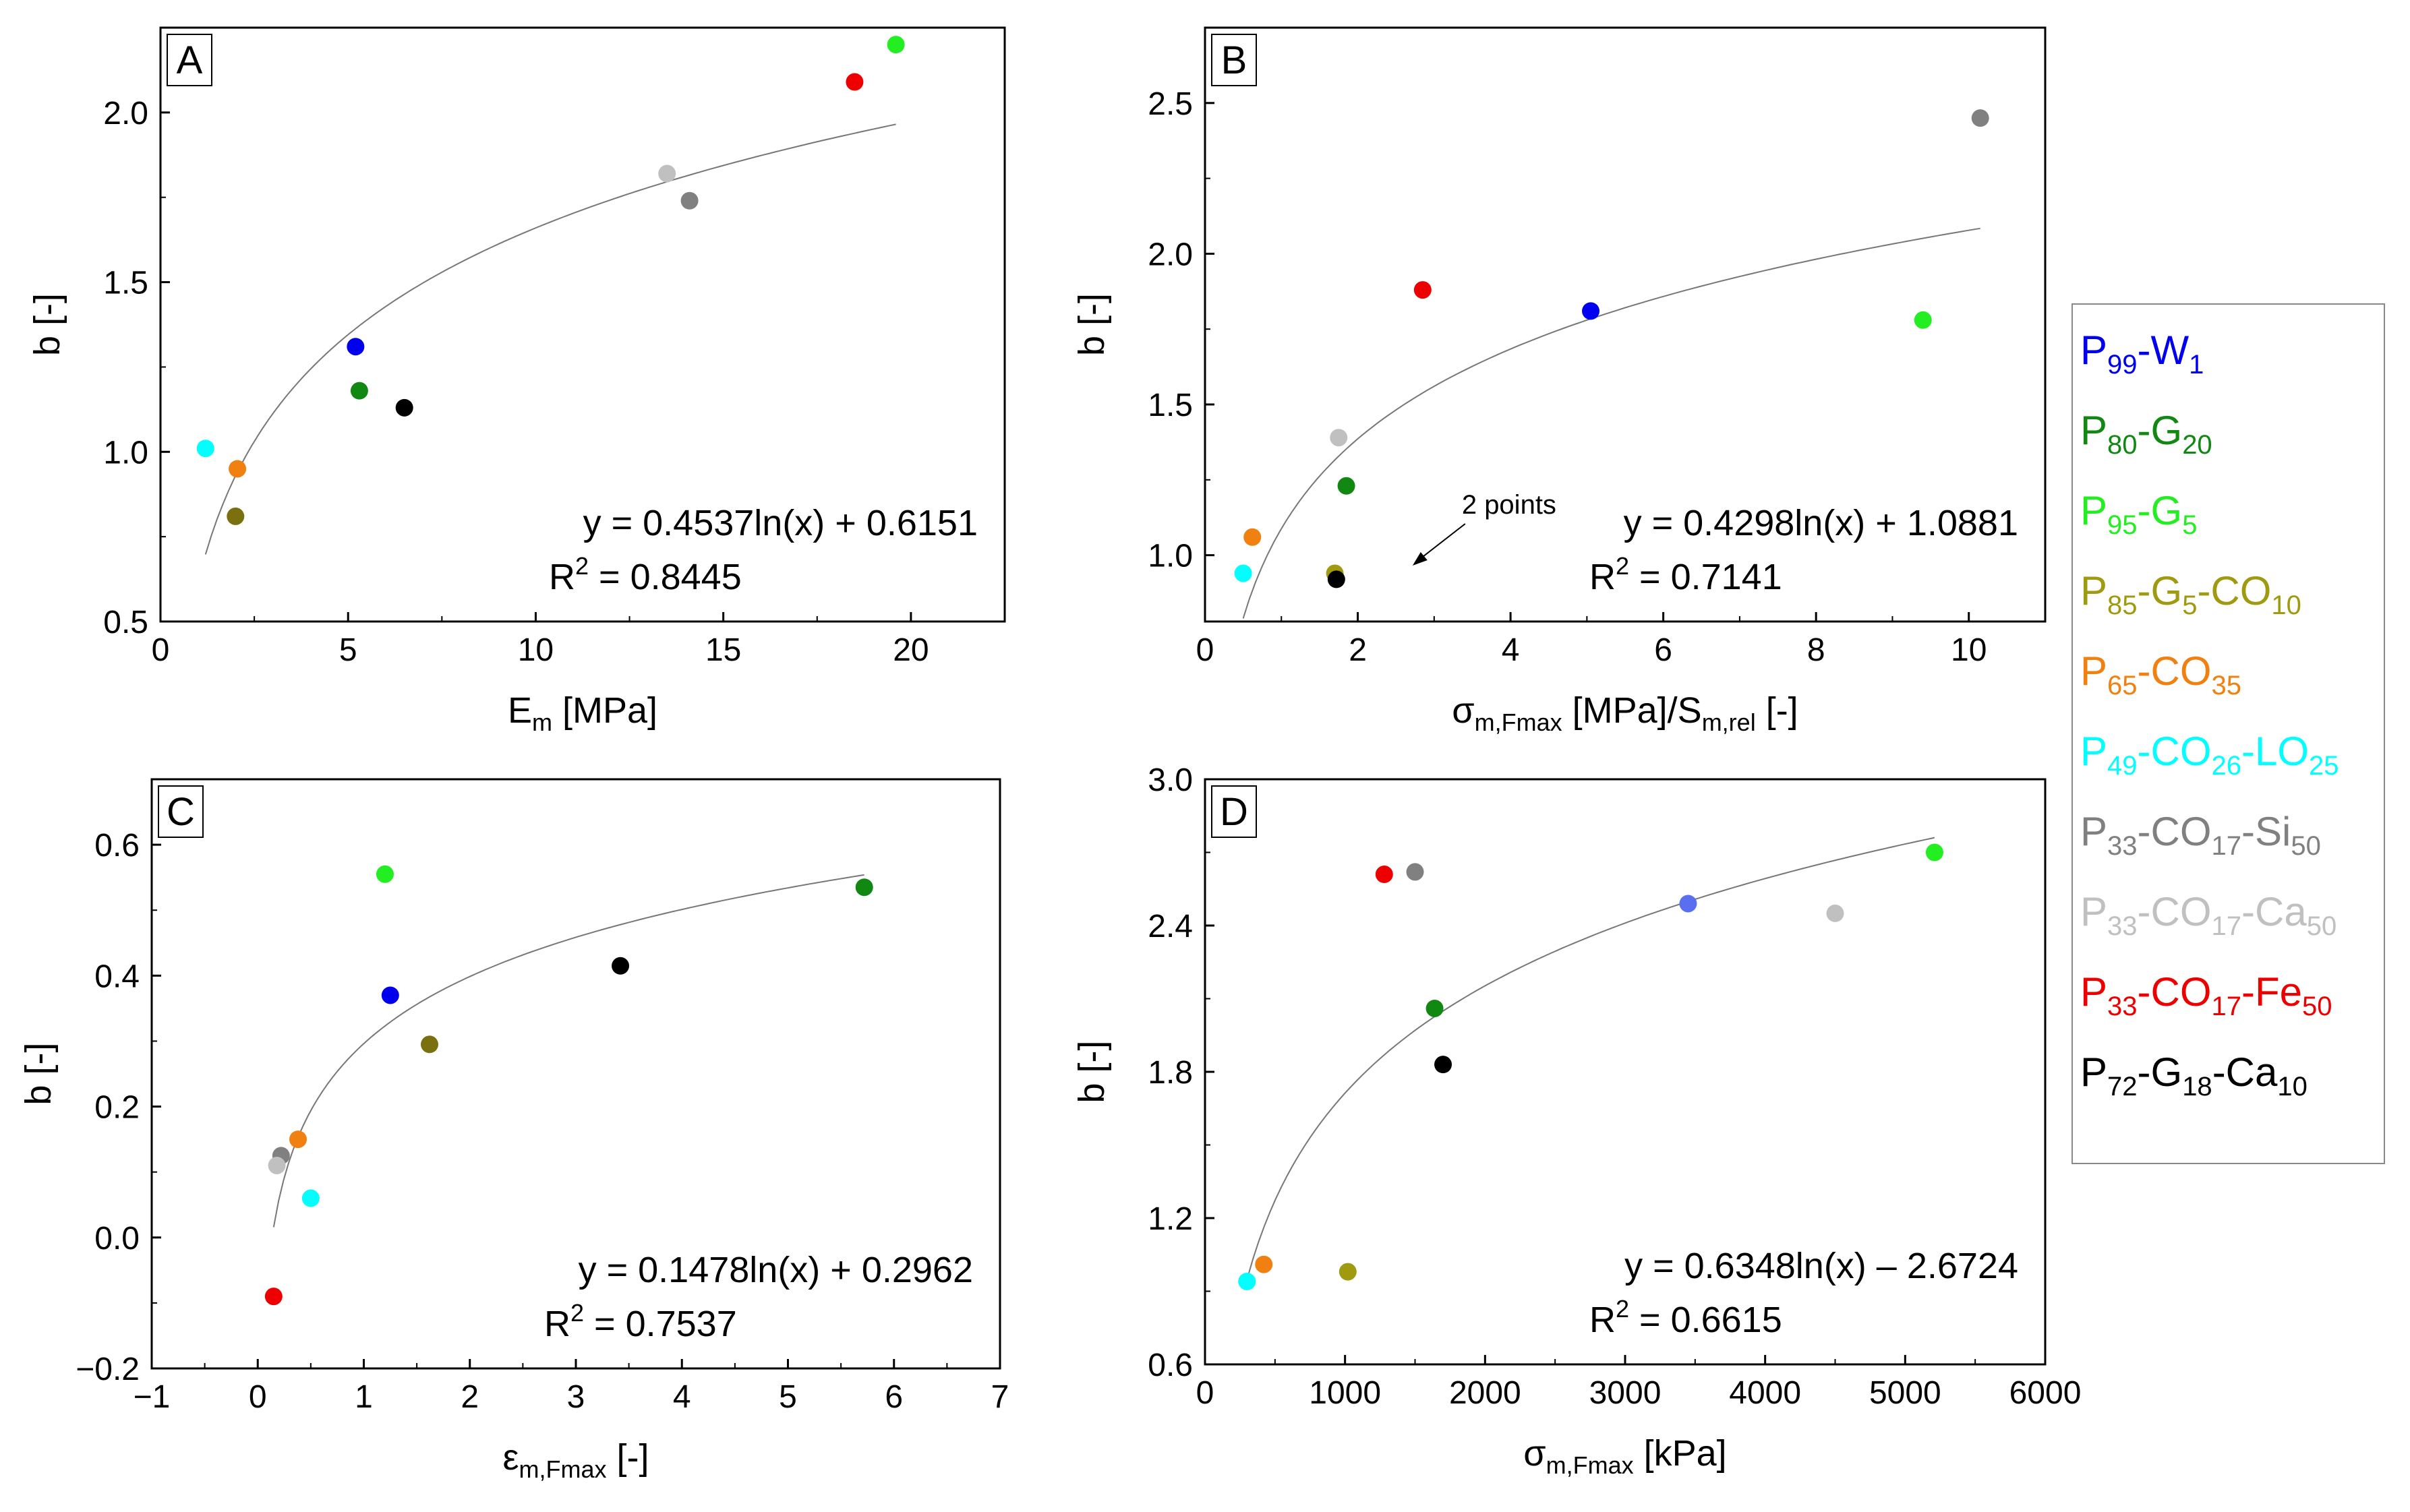  I want to click on legend-item-p80-g20: P80-G20, so click(2146, 434).